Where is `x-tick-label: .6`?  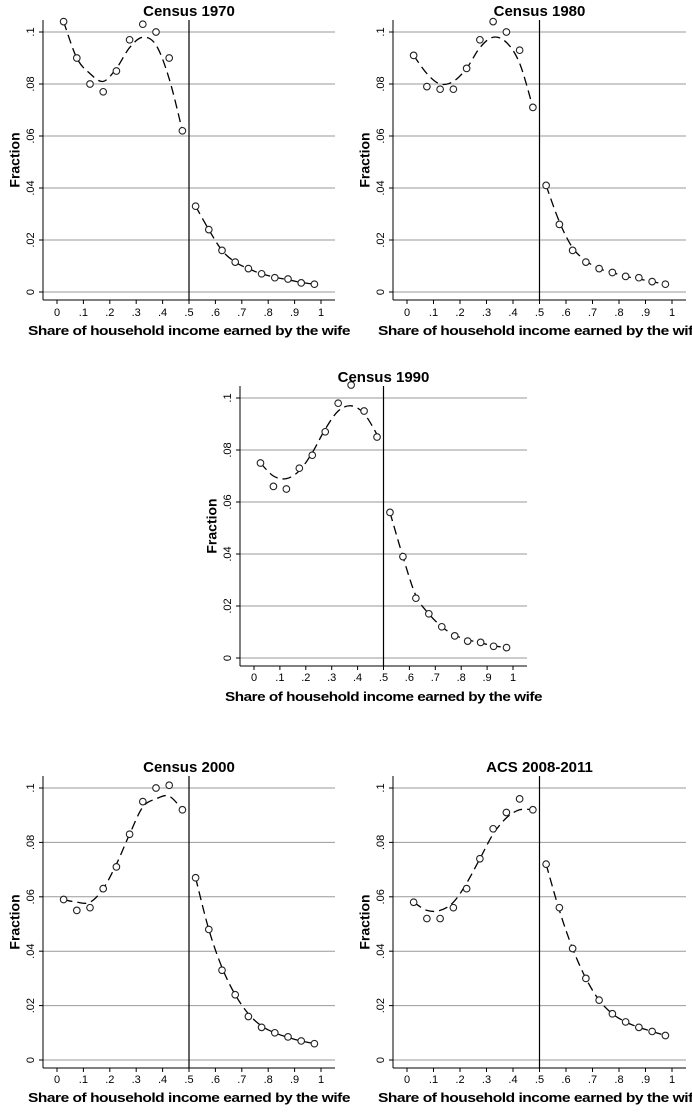
x-tick-label: .6 is located at coordinates (409, 678).